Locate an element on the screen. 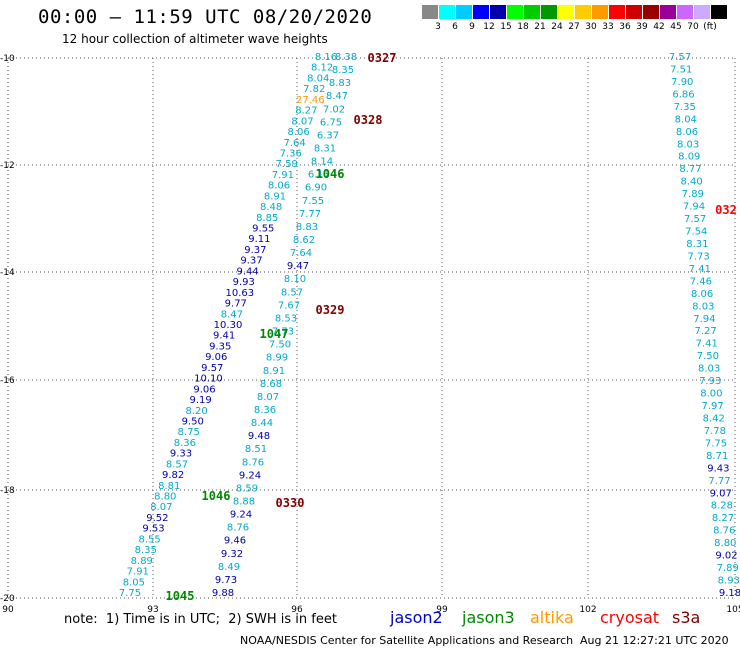 This screenshot has height=650, width=740. lon-tick-label: 90 is located at coordinates (8, 610).